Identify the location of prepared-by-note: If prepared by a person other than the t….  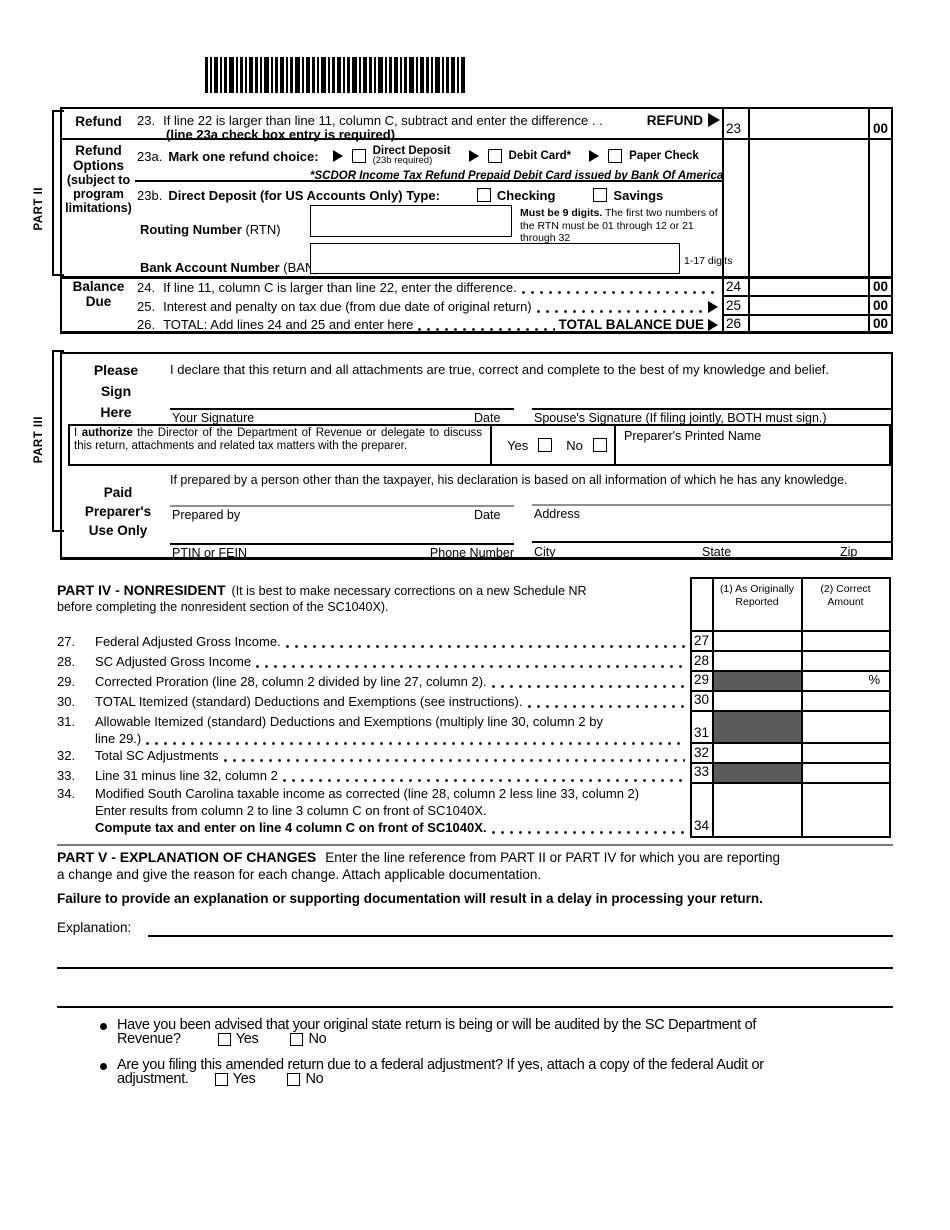
(509, 480).